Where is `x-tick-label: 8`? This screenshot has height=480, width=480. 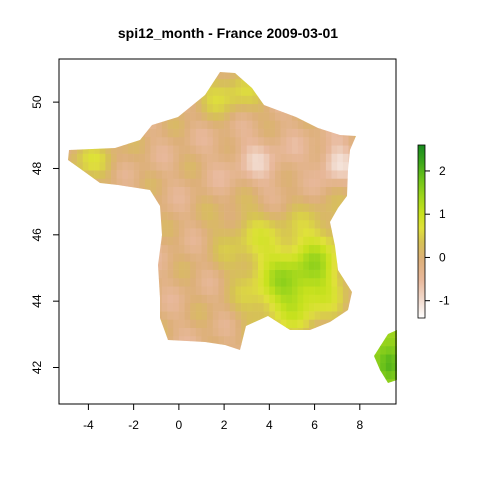
x-tick-label: 8 is located at coordinates (359, 425).